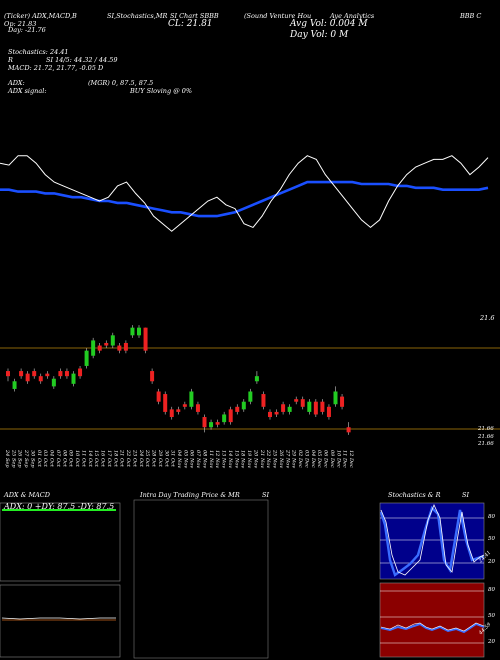  Describe the element at coordinates (281, 458) in the screenshot. I see `date-tick-label: 26 Nov` at that location.